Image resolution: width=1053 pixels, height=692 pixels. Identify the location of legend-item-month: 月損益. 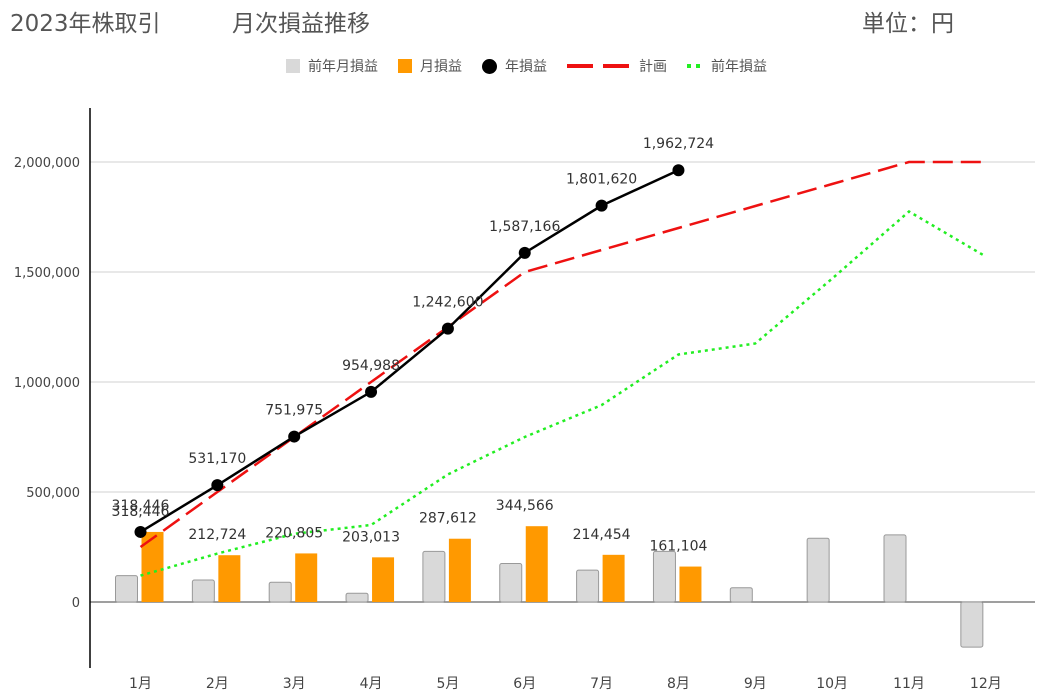
(430, 66).